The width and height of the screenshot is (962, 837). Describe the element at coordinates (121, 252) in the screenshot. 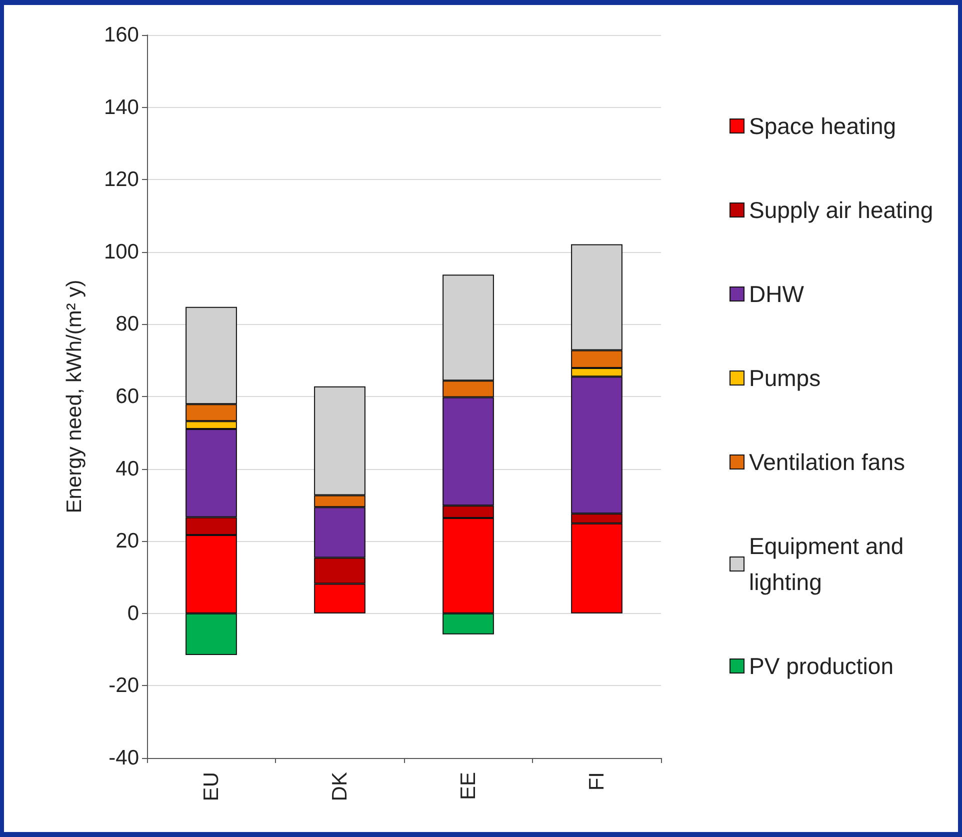

I see `y-tick-label: 100` at that location.